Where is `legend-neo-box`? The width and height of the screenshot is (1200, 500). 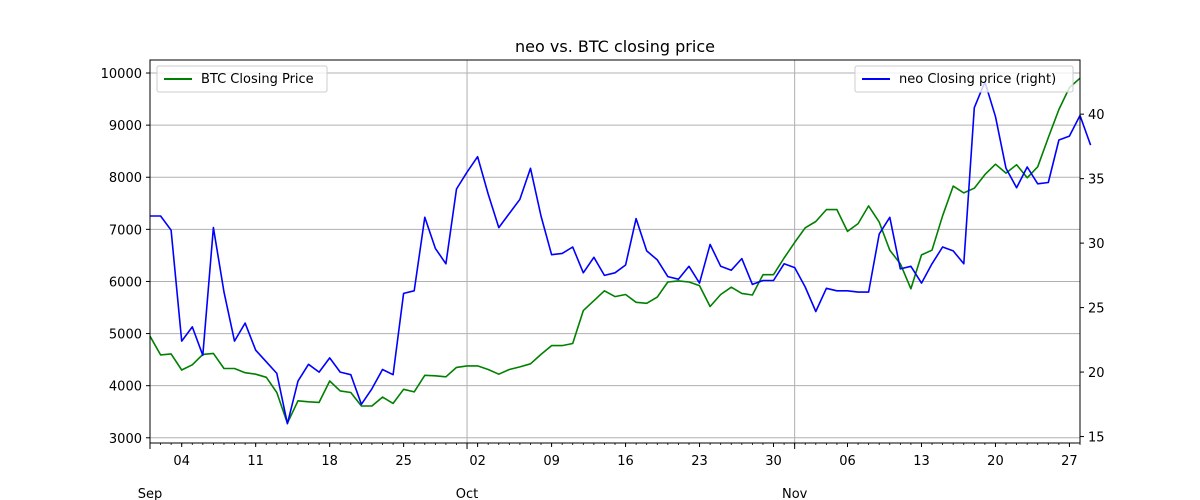 legend-neo-box is located at coordinates (964, 79).